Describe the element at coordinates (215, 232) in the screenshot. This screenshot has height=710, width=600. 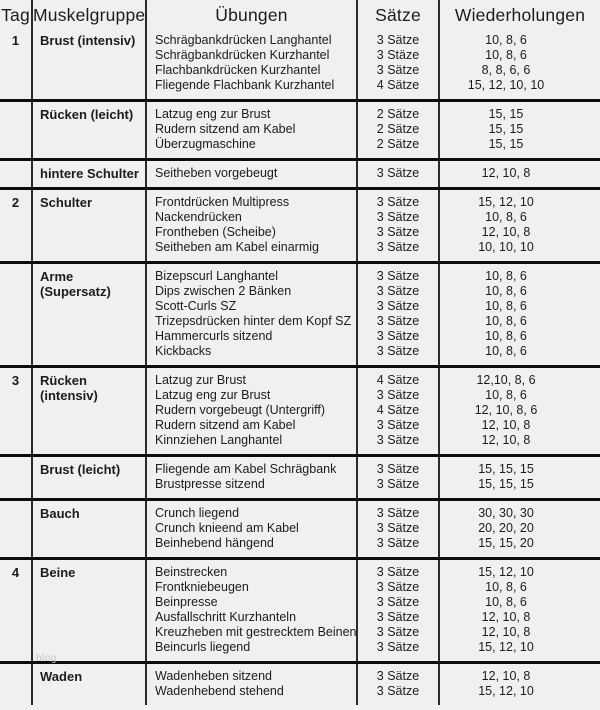
I see `exercise-name: Frontheben (Scheibe)` at that location.